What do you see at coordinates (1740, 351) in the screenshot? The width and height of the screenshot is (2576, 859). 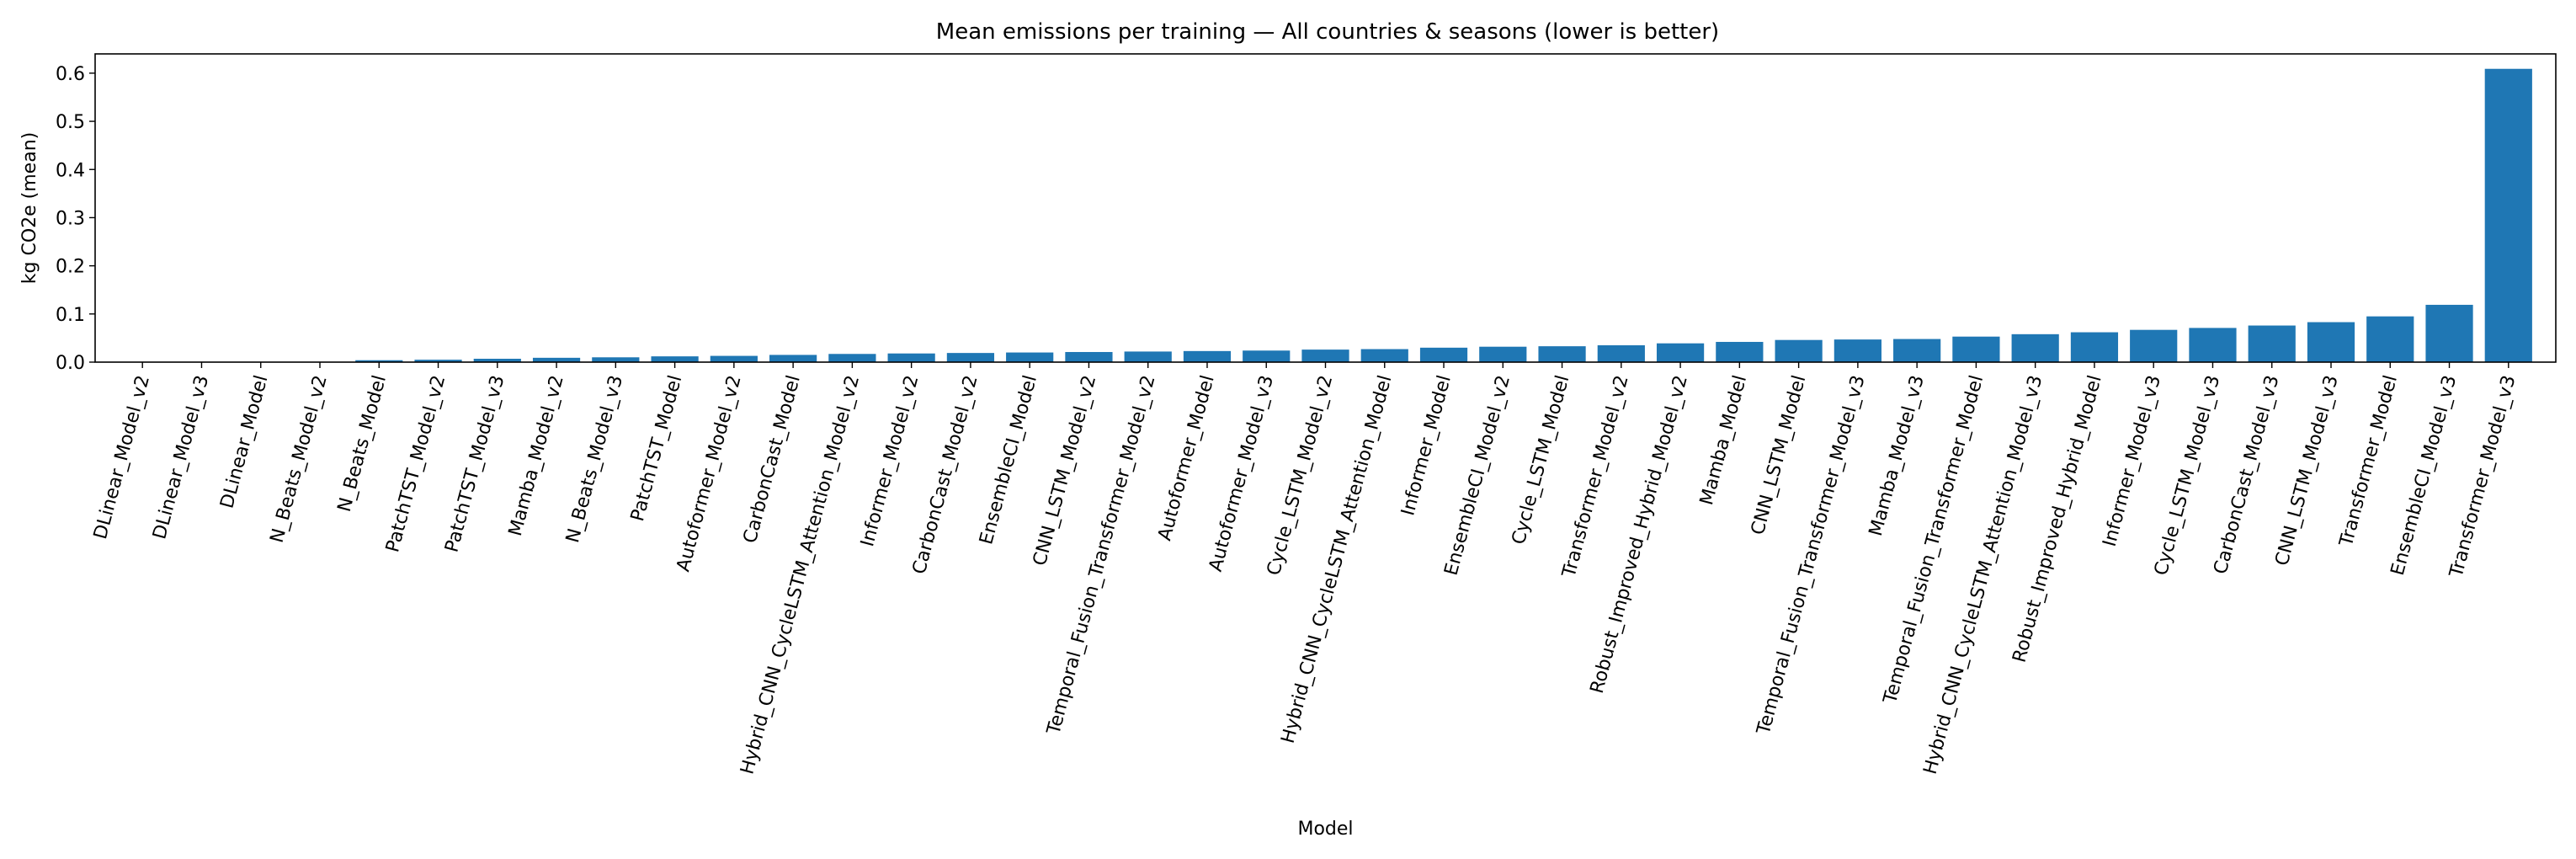 I see `bar-Mamba_Model` at bounding box center [1740, 351].